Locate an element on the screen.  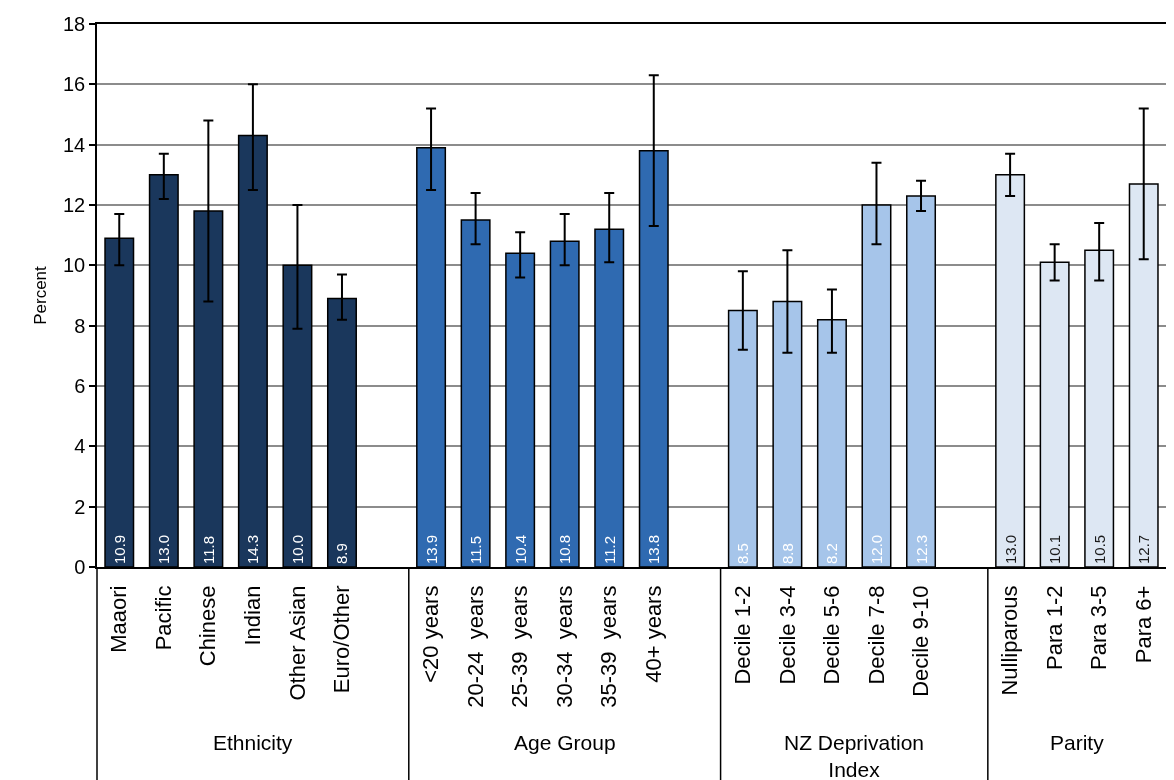
x-tick-label: Decile 5-6 is located at coordinates (832, 635).